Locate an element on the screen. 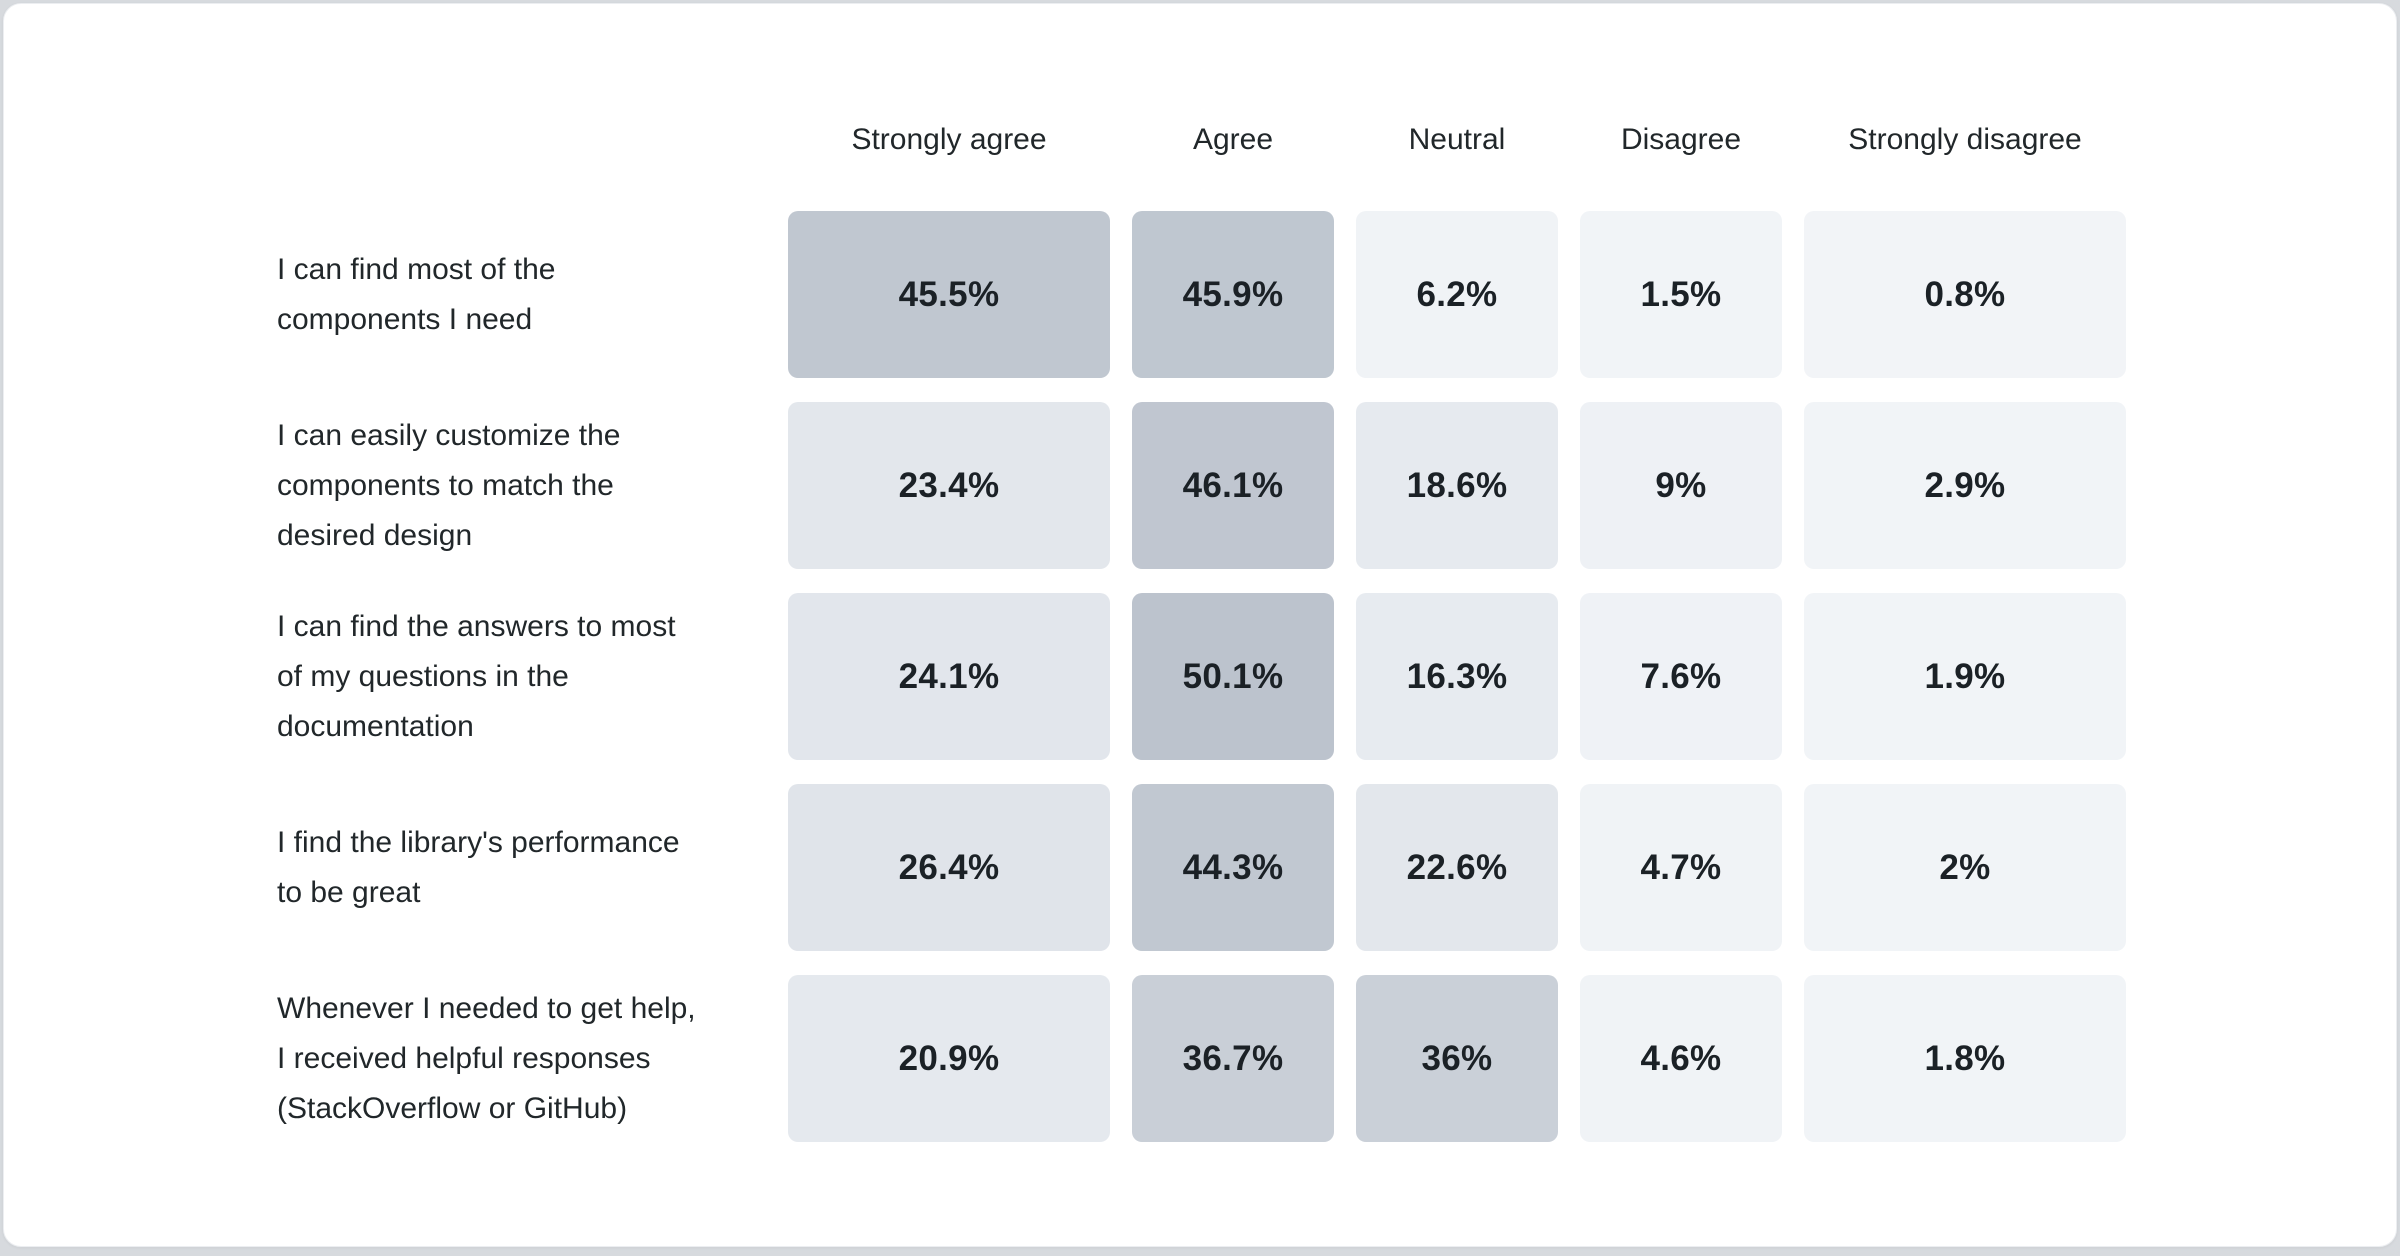 The image size is (2400, 1256). heatmap-cell: 4.7% is located at coordinates (1681, 867).